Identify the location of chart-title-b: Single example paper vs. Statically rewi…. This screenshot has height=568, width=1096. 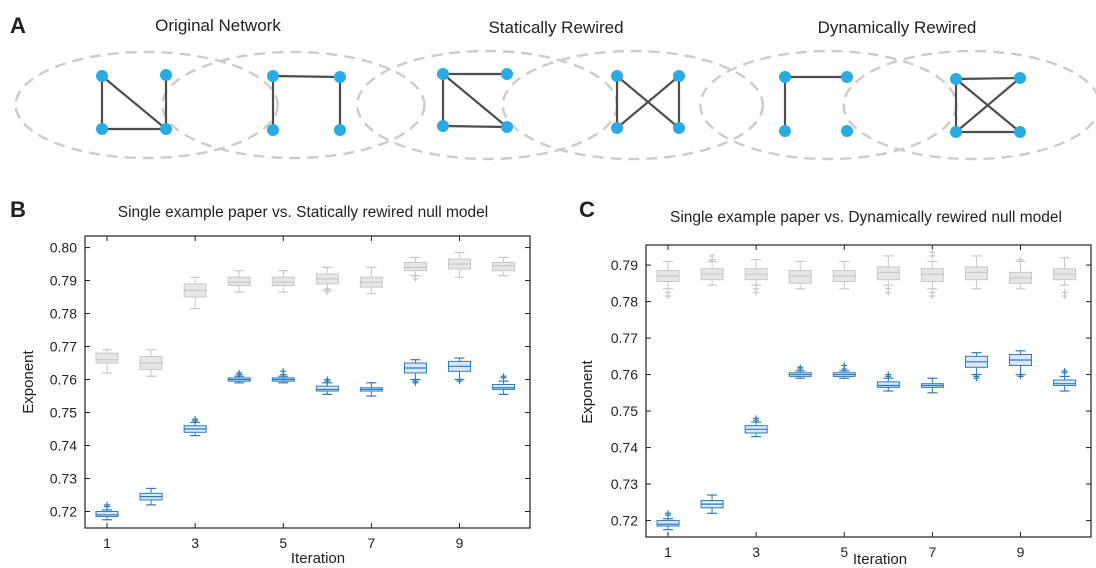
(303, 212).